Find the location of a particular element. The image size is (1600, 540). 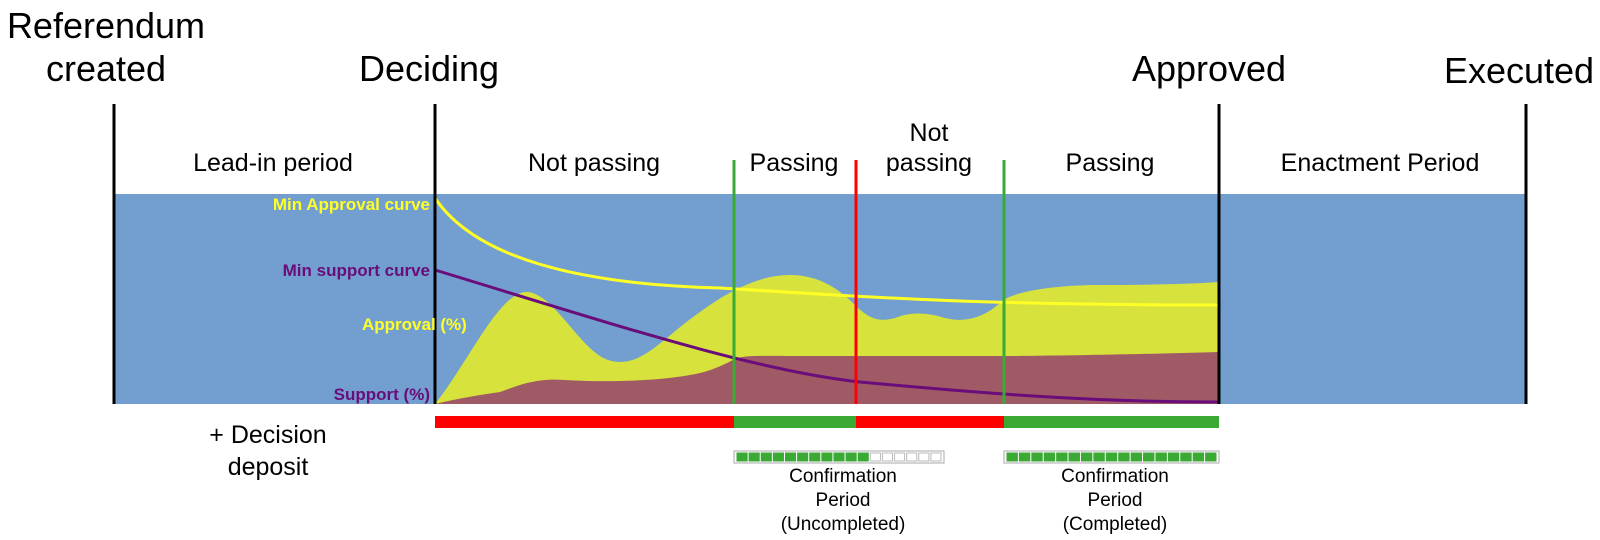

period-enactment: Enactment Period is located at coordinates (1380, 163).